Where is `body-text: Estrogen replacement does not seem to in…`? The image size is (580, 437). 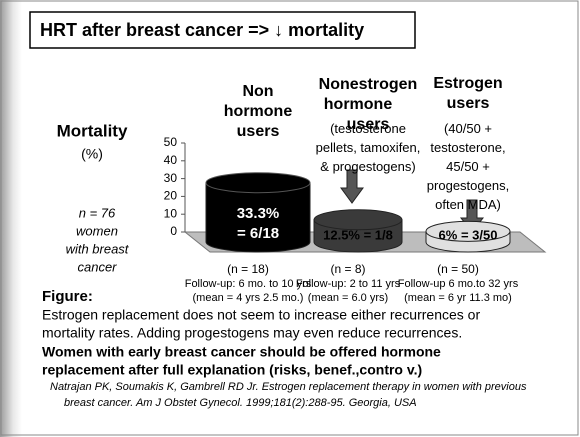
body-text: Estrogen replacement does not seem to in… is located at coordinates (261, 315).